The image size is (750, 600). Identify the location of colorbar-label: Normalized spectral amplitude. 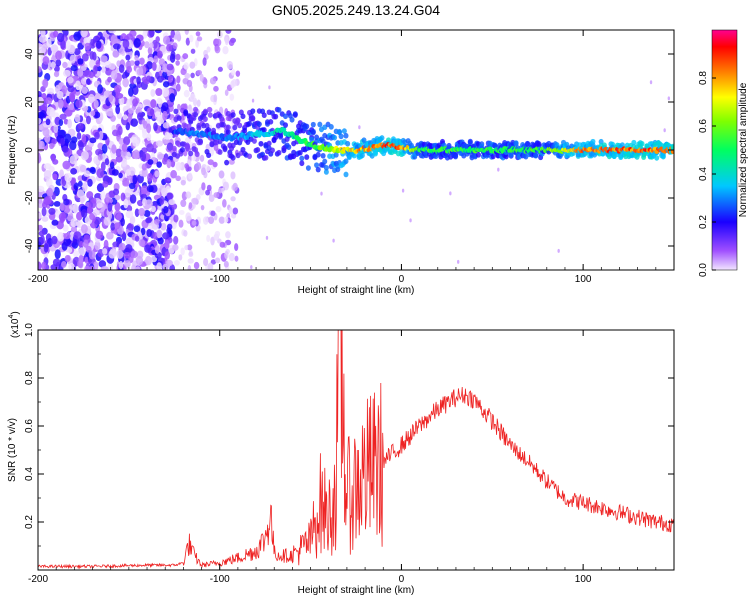
(743, 149).